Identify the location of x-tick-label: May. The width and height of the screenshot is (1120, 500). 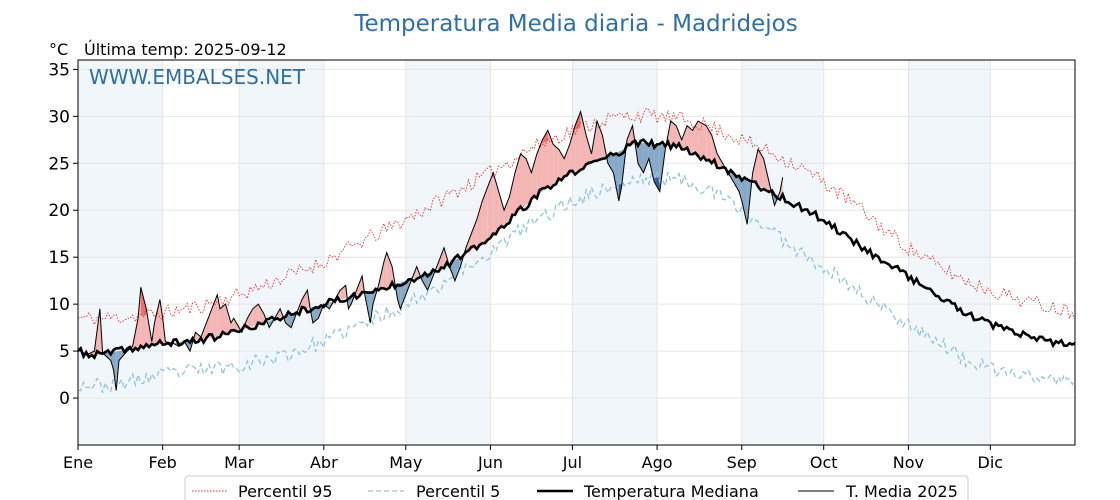
(405, 462).